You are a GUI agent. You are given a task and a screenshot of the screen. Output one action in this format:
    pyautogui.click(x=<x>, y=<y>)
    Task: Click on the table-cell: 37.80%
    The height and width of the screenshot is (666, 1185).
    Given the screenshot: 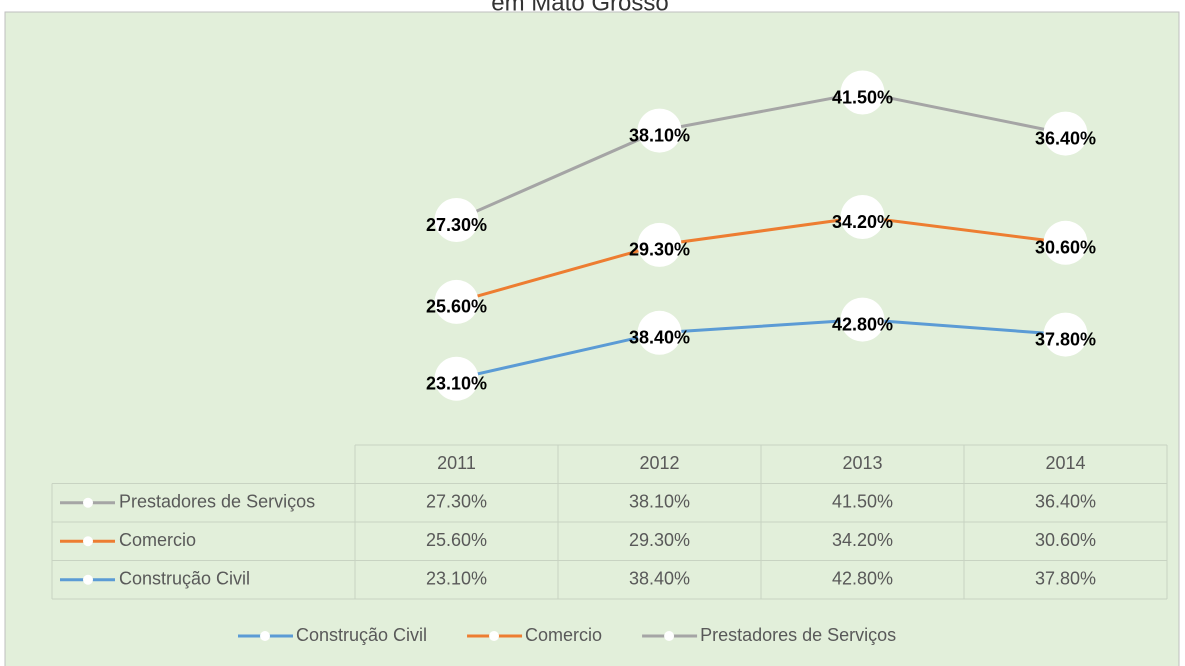 What is the action you would take?
    pyautogui.click(x=1065, y=579)
    